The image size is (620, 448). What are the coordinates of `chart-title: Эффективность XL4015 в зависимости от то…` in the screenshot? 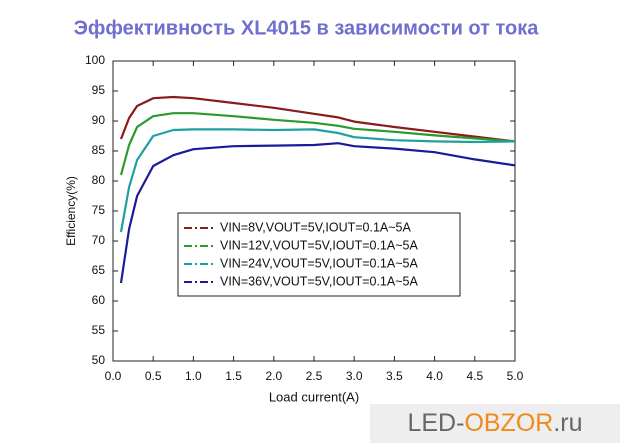 It's located at (307, 28).